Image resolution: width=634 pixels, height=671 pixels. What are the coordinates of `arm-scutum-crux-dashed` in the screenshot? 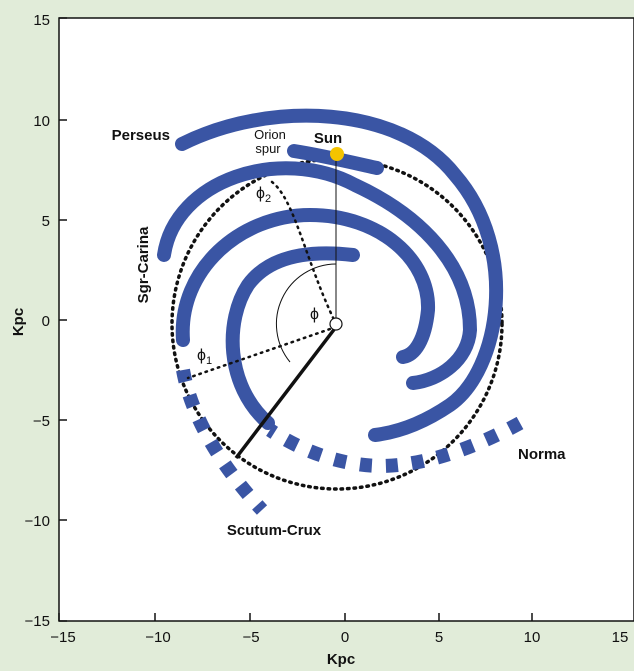 It's located at (222, 441).